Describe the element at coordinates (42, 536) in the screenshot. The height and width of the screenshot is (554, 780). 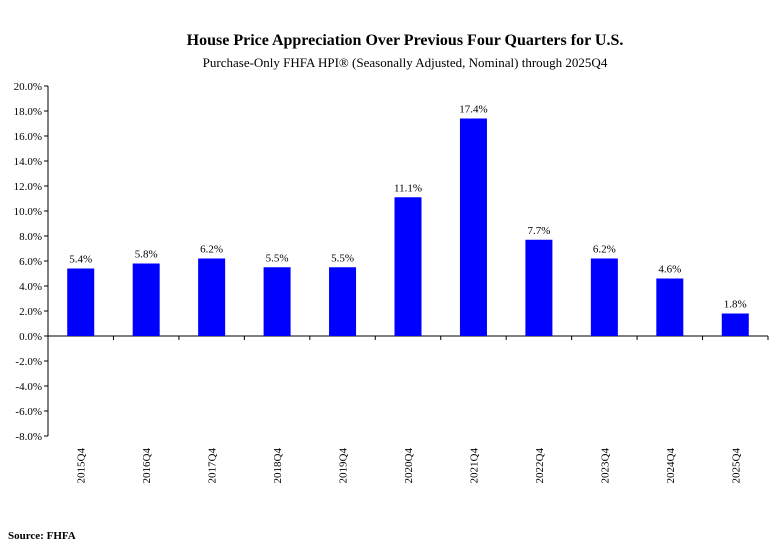
I see `source-note: Source: FHFA` at that location.